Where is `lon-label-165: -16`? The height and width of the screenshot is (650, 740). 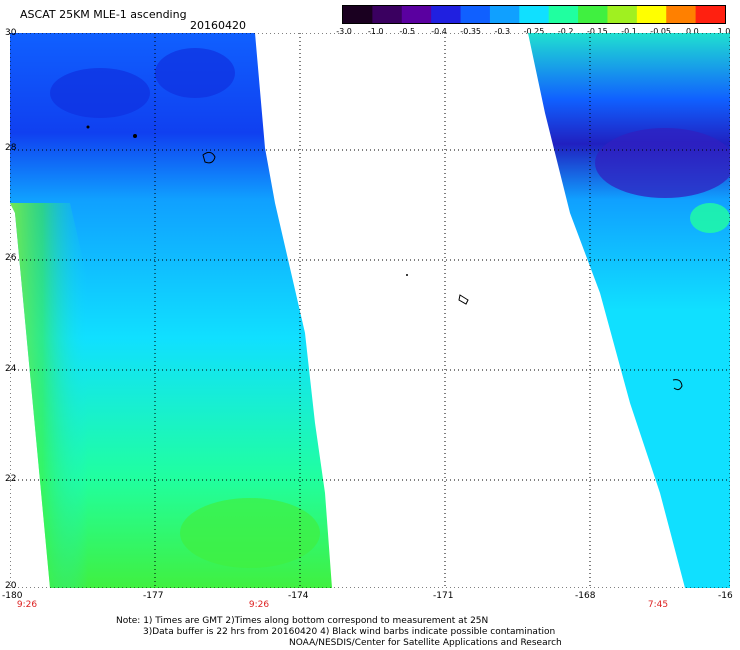 lon-label-165: -16 is located at coordinates (725, 596).